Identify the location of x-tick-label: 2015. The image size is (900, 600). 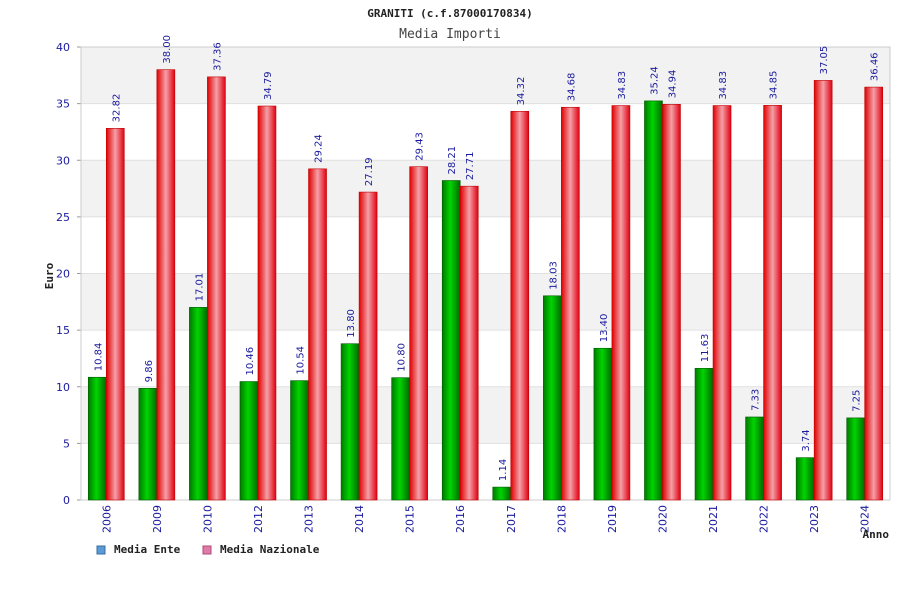
(410, 519).